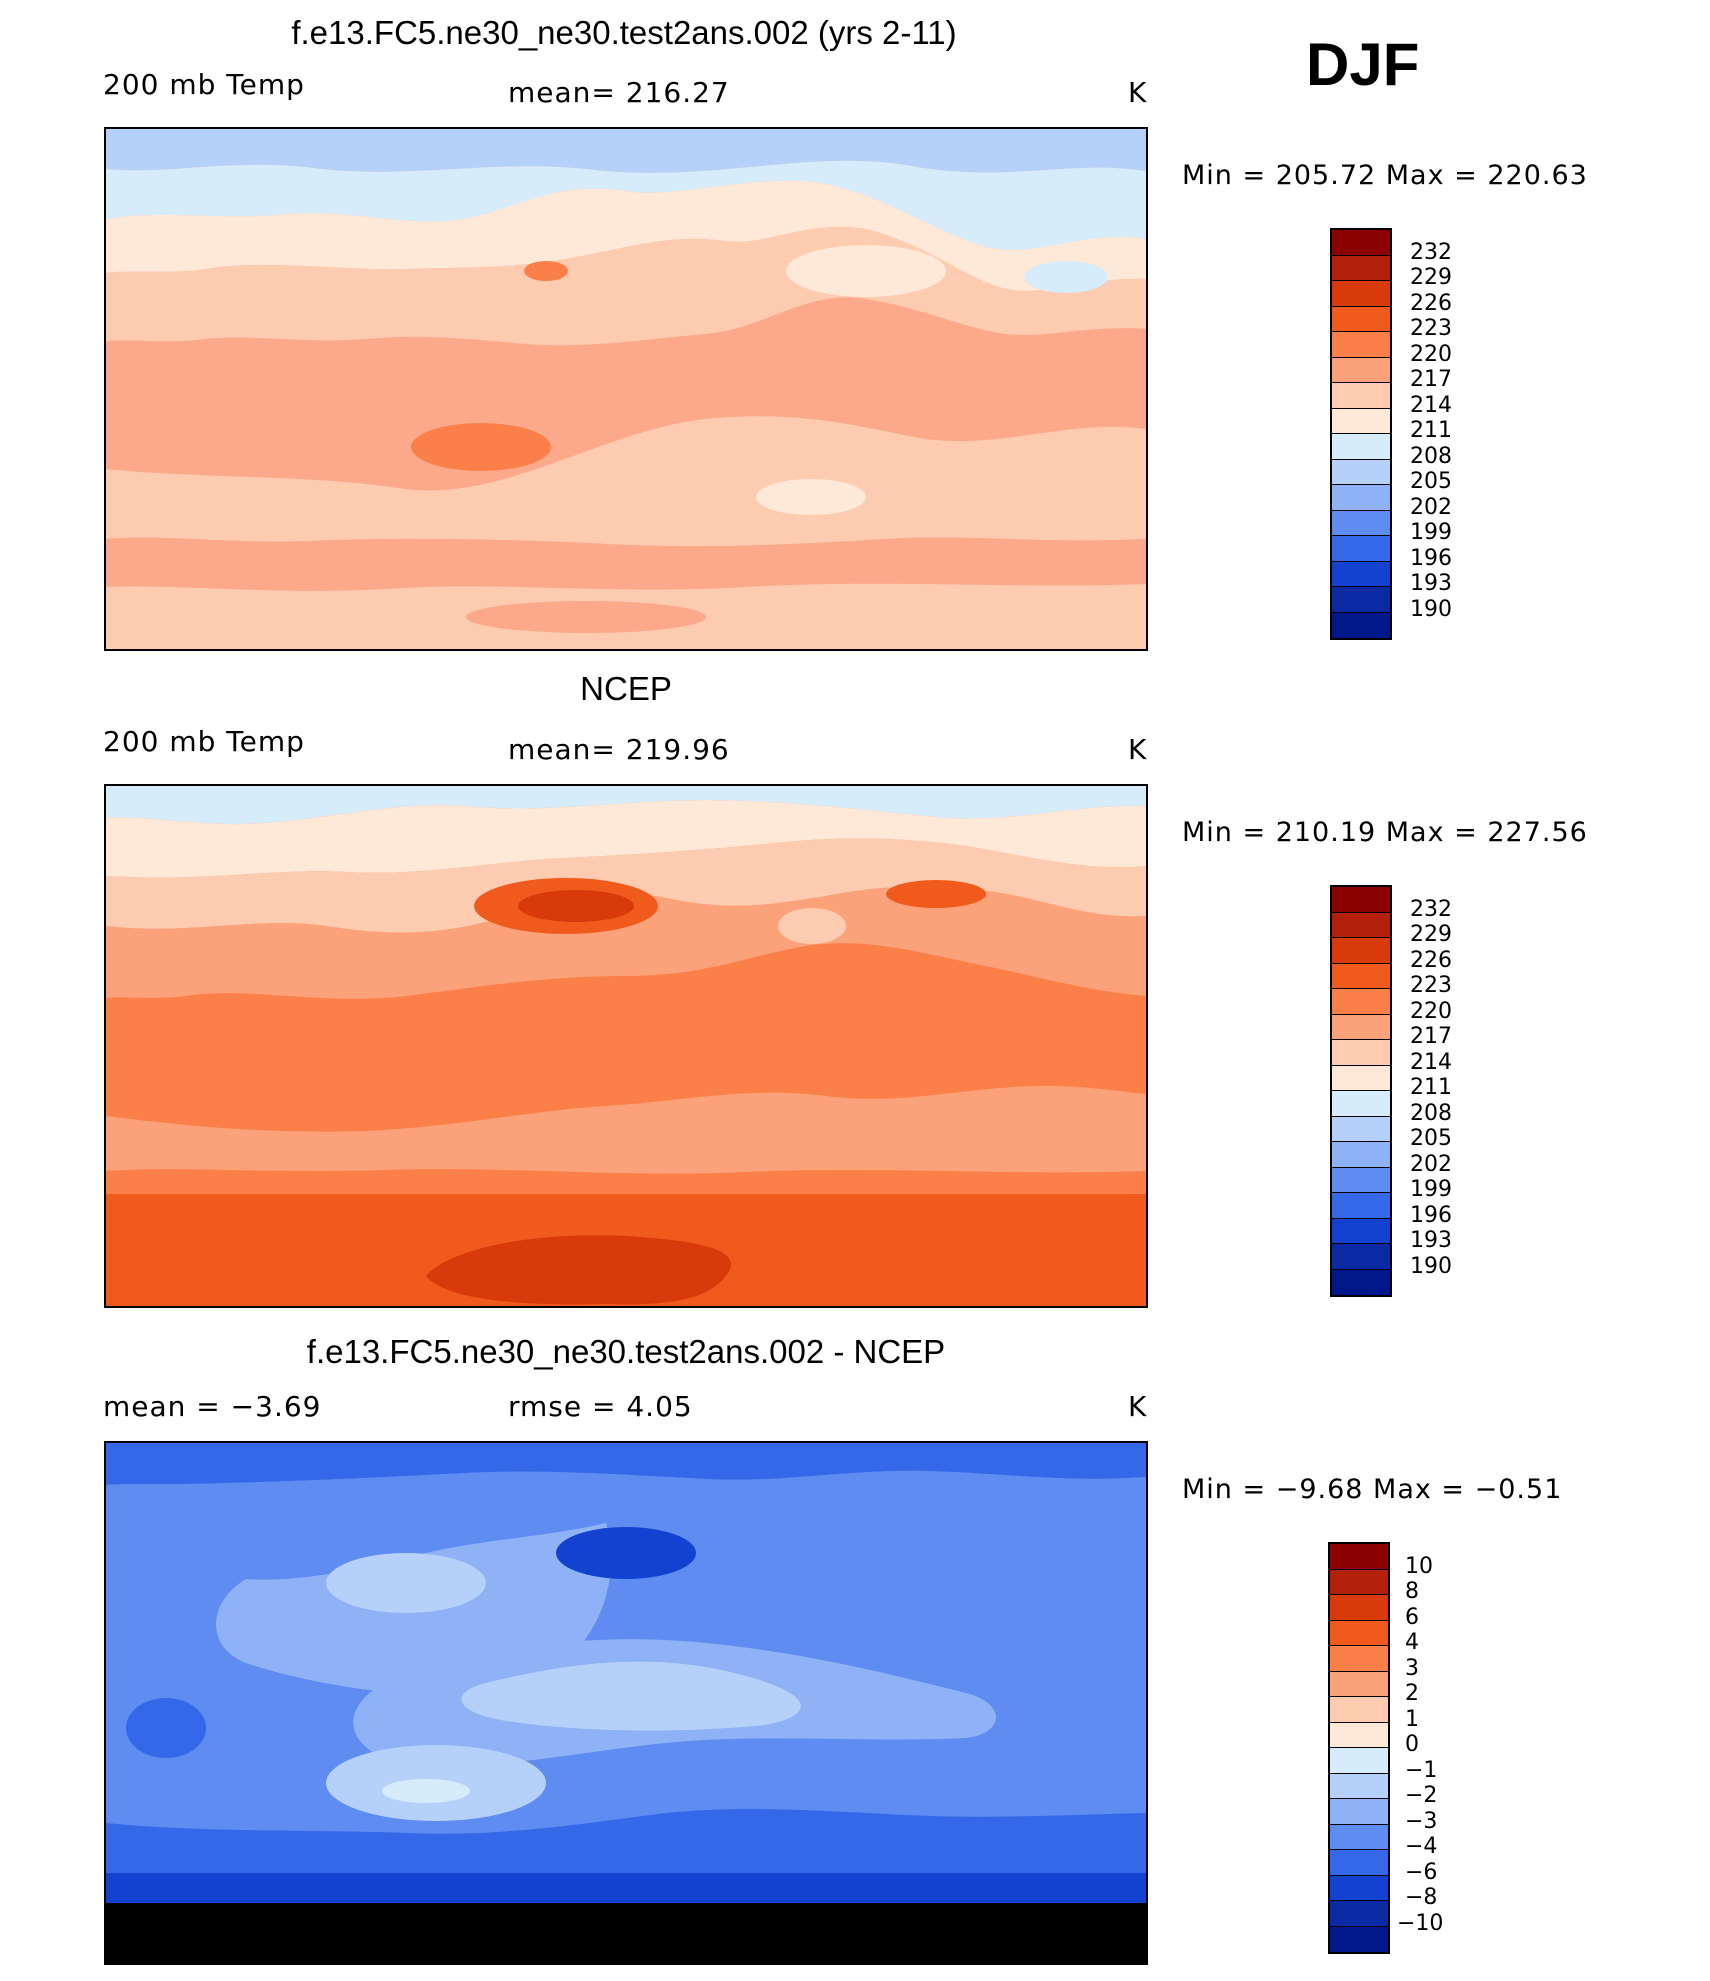 Image resolution: width=1710 pixels, height=1981 pixels. Describe the element at coordinates (1412, 1668) in the screenshot. I see `colorbar-tick-label: 3` at that location.